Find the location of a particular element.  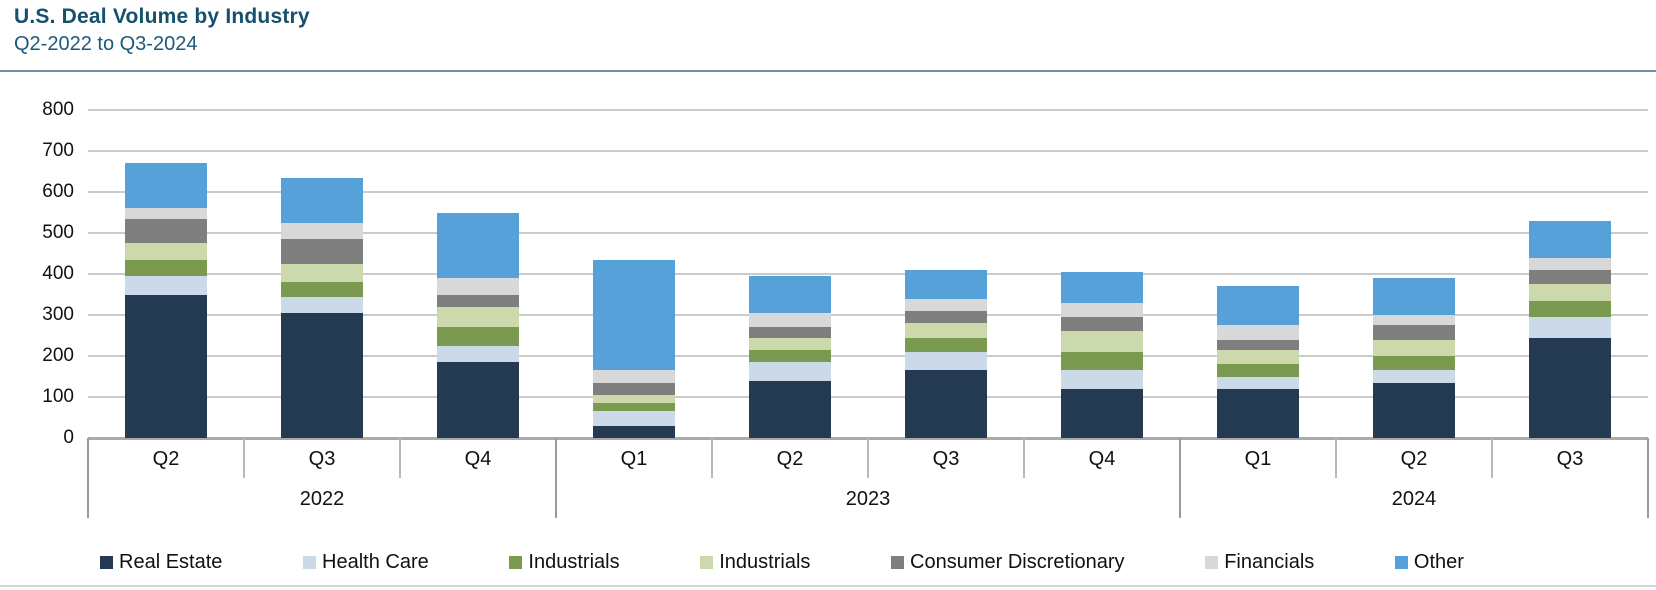

legend-label: Real Estate is located at coordinates (171, 562).